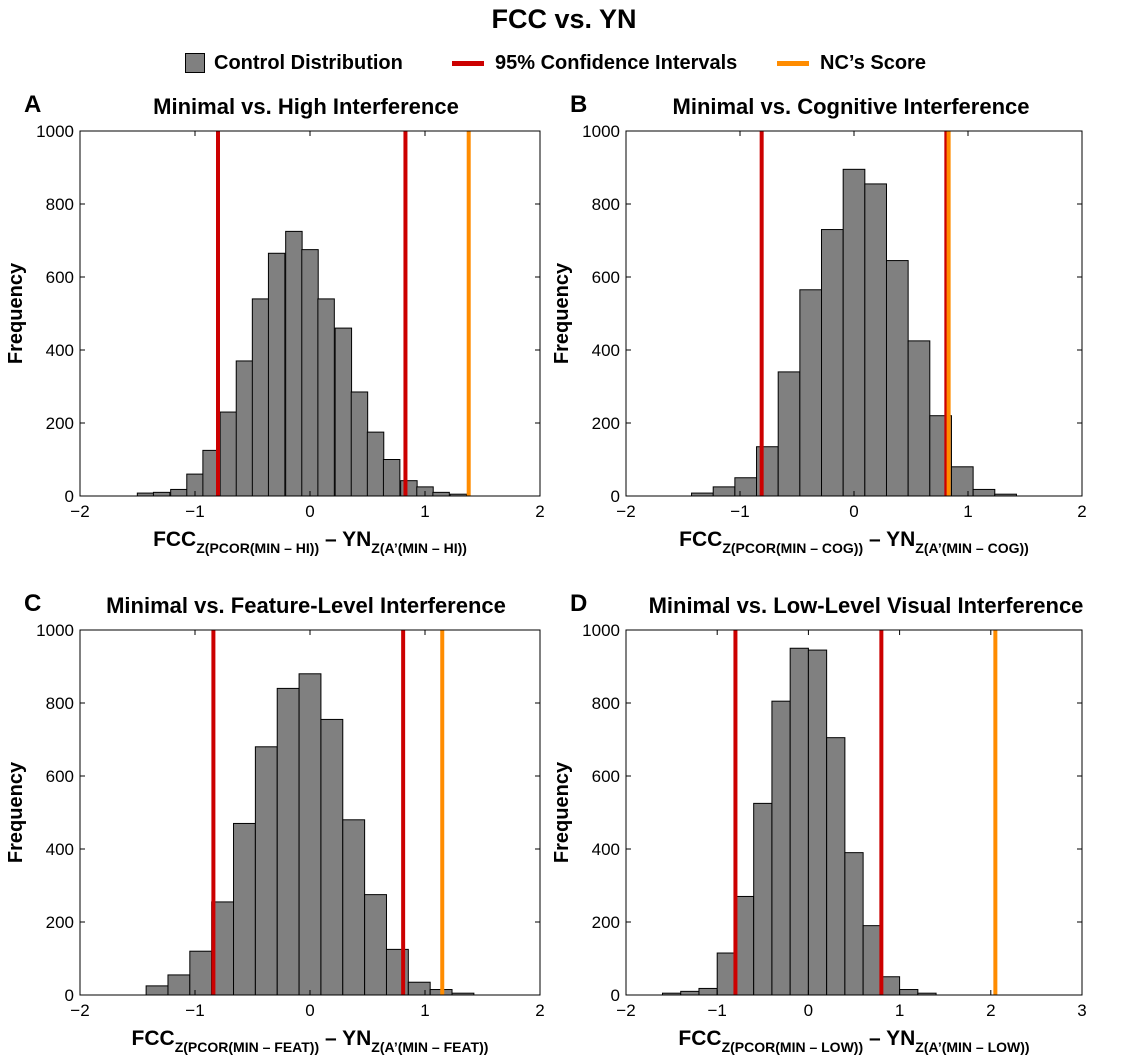  I want to click on panel-letter: B, so click(578, 104).